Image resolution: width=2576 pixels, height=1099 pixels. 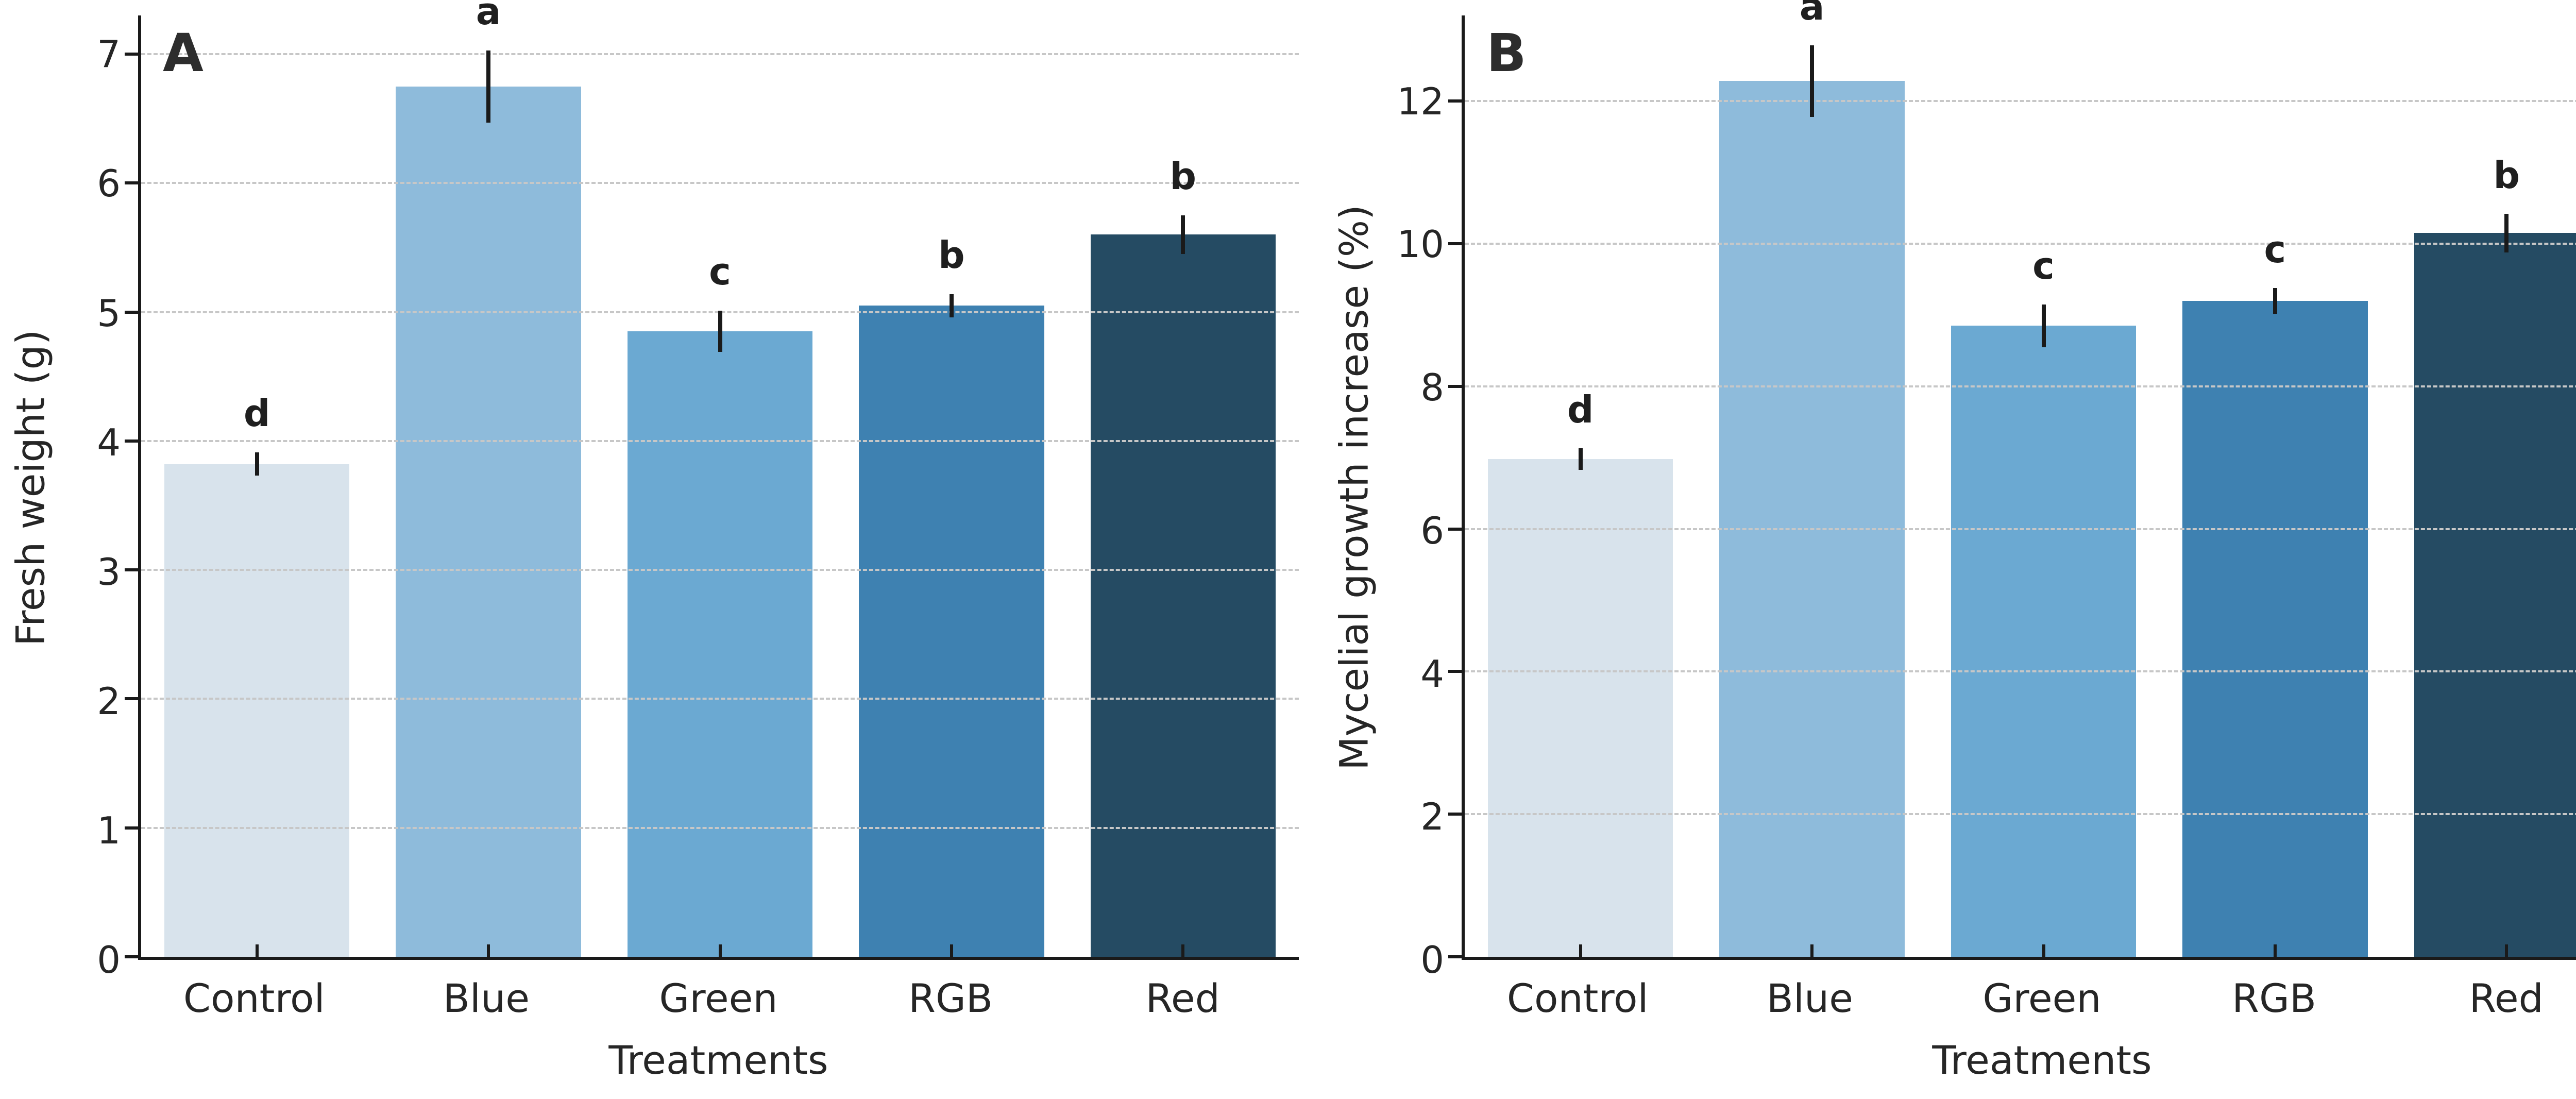 What do you see at coordinates (183, 53) in the screenshot?
I see `panel-a-letter: A` at bounding box center [183, 53].